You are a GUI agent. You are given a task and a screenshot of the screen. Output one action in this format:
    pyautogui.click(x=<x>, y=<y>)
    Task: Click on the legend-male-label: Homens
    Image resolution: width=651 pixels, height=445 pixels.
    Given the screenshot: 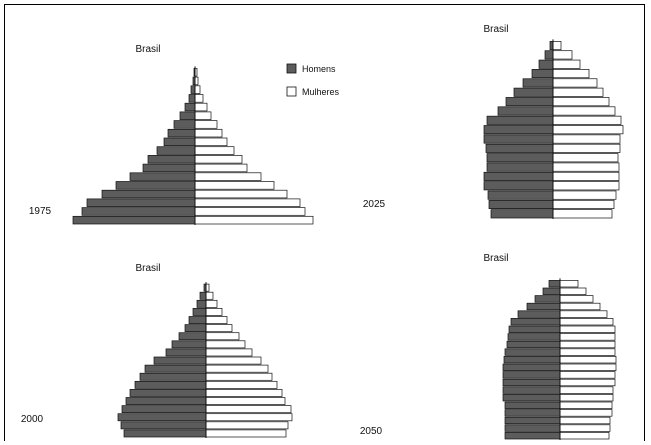 What is the action you would take?
    pyautogui.click(x=319, y=69)
    